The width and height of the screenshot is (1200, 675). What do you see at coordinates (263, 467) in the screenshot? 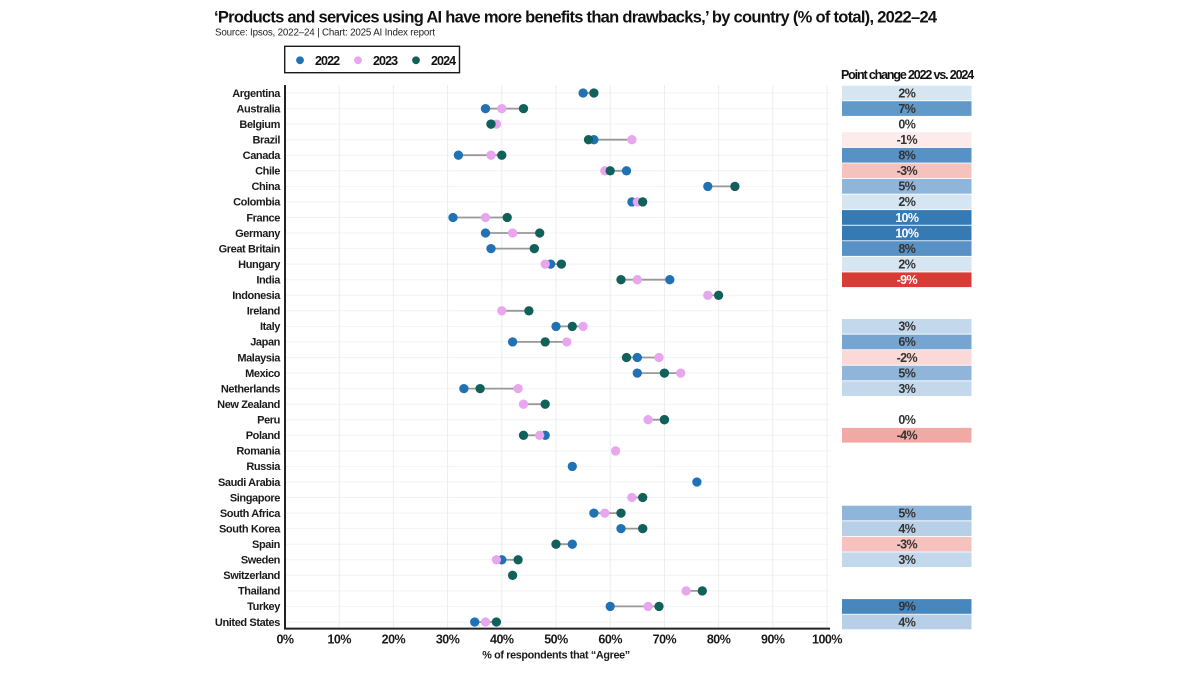
I see `svg-text: Russia` at bounding box center [263, 467].